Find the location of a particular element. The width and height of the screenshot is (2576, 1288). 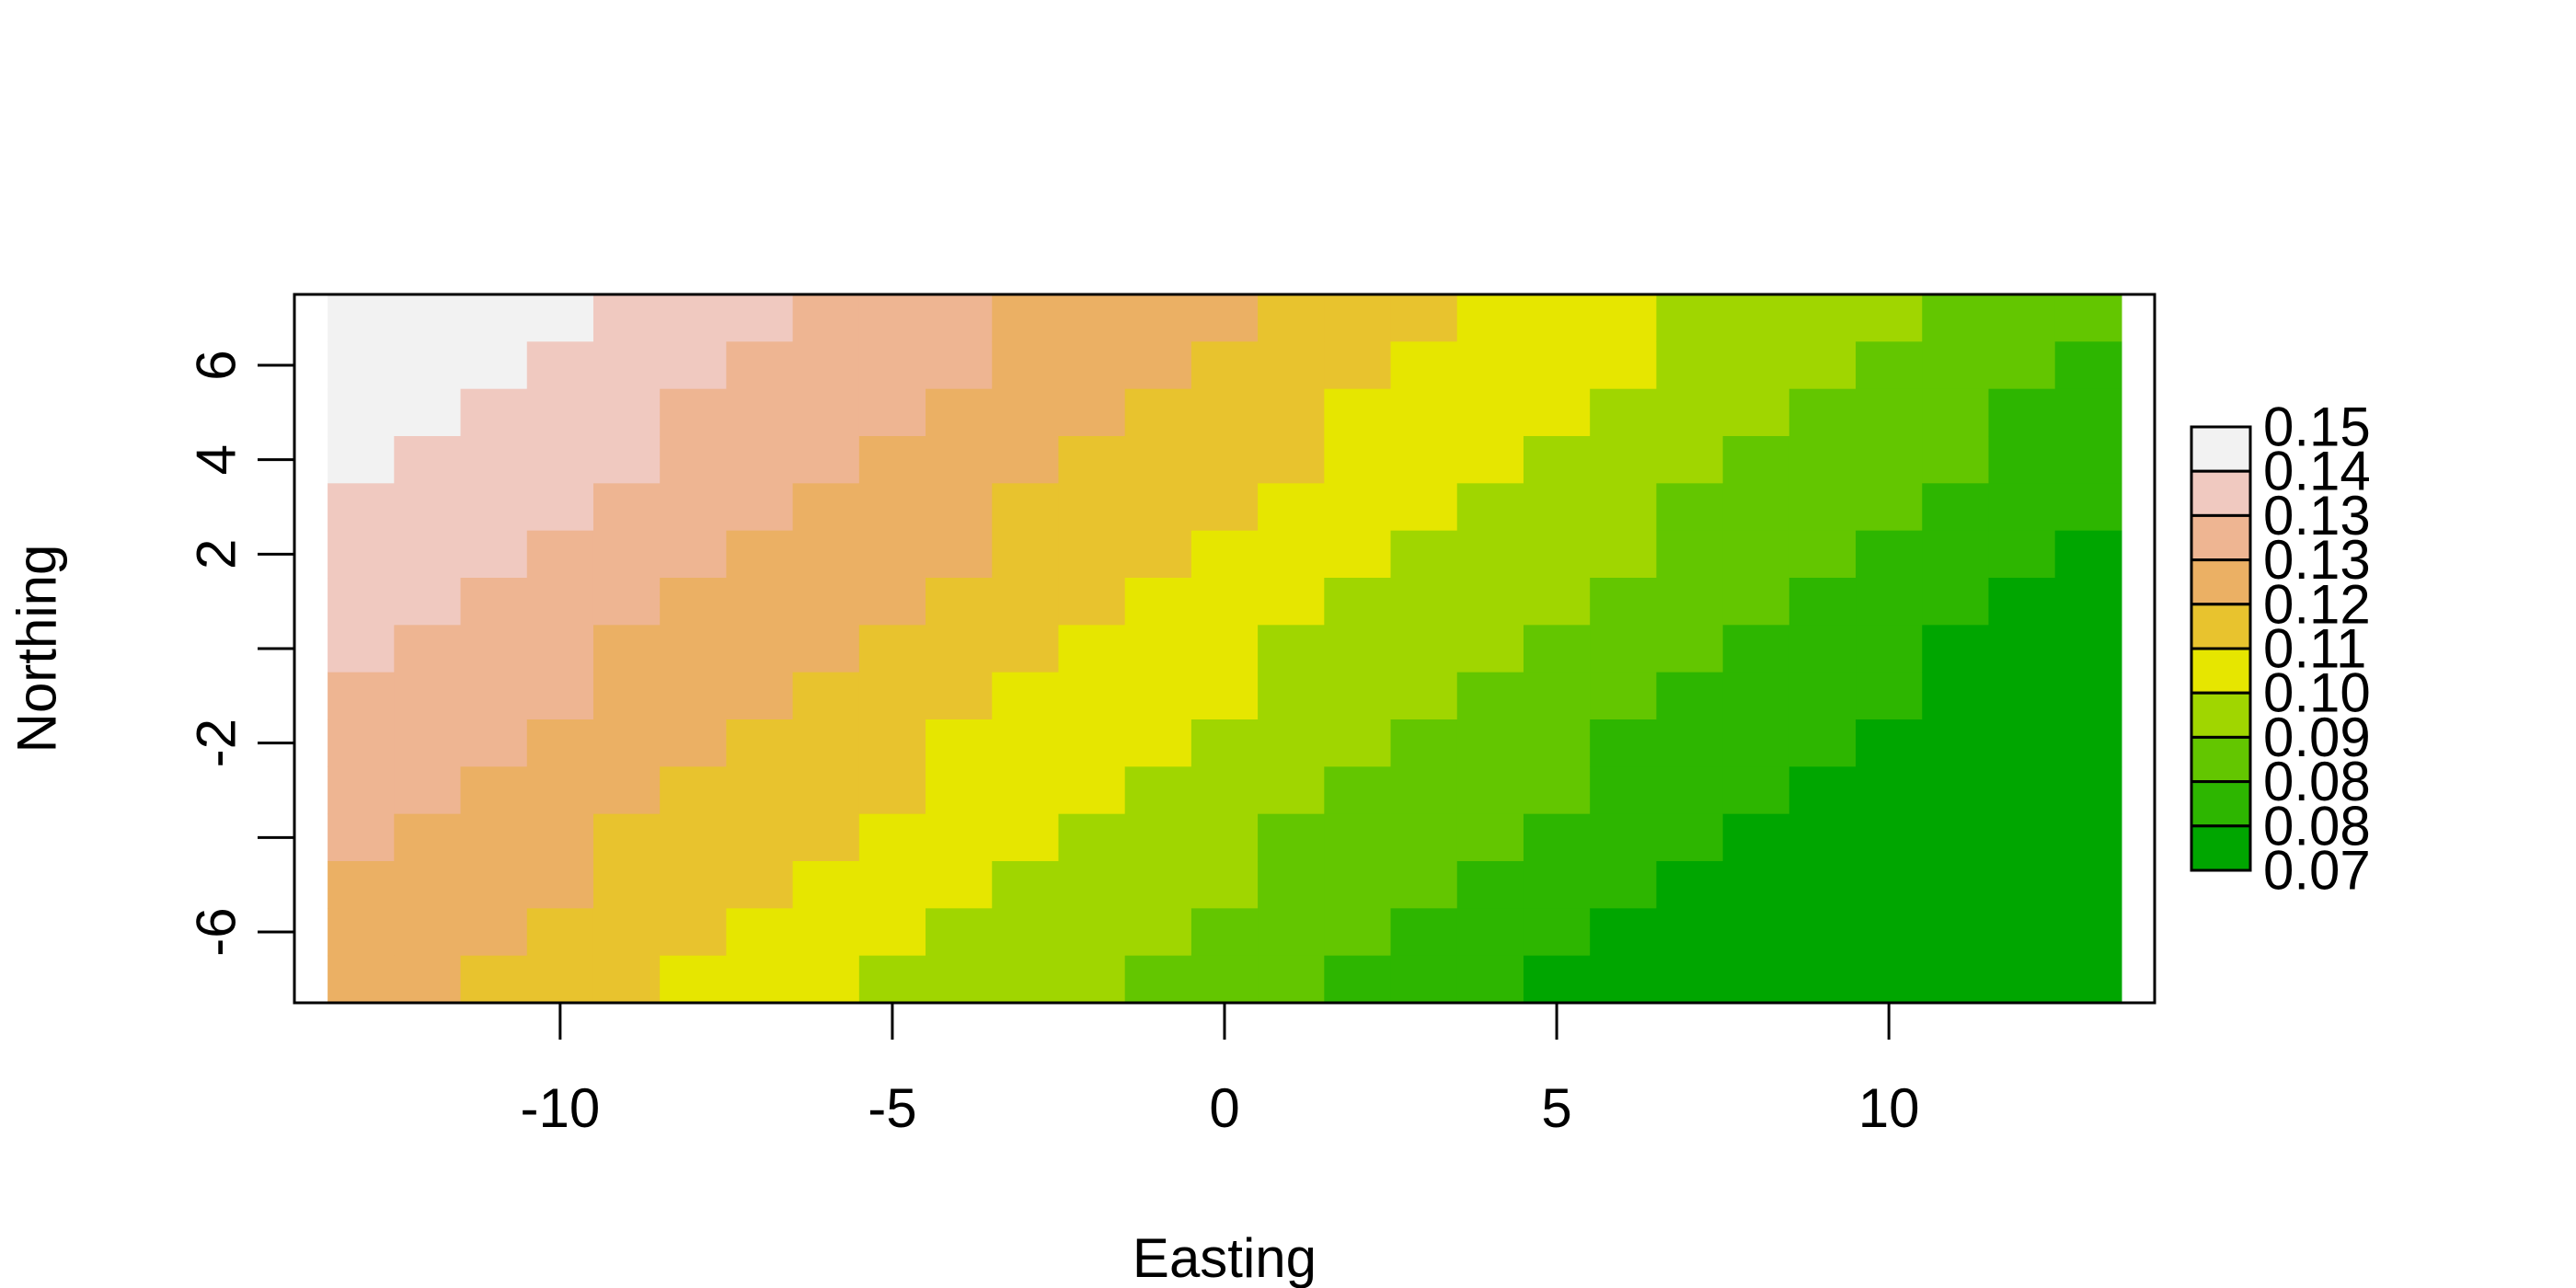

legend-label: 0.09 is located at coordinates (2317, 737).